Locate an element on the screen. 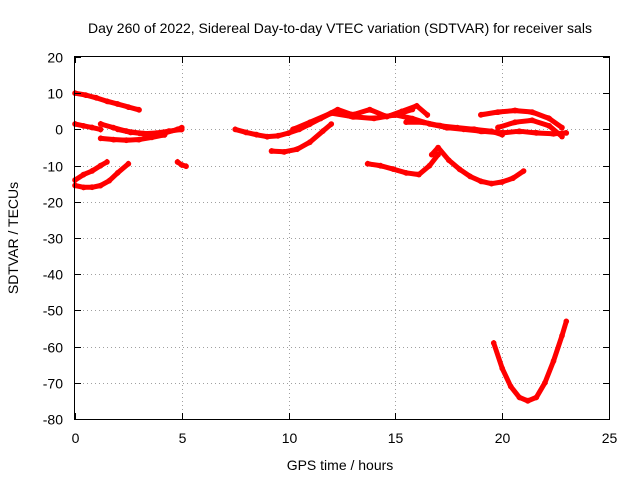 The width and height of the screenshot is (640, 480). x-tick-label: 25 is located at coordinates (610, 438).